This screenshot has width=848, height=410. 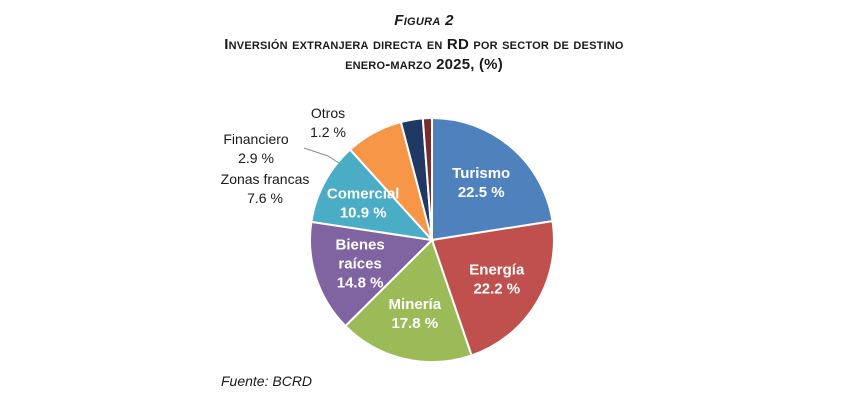 I want to click on leader-line-financiero, so click(x=321, y=155).